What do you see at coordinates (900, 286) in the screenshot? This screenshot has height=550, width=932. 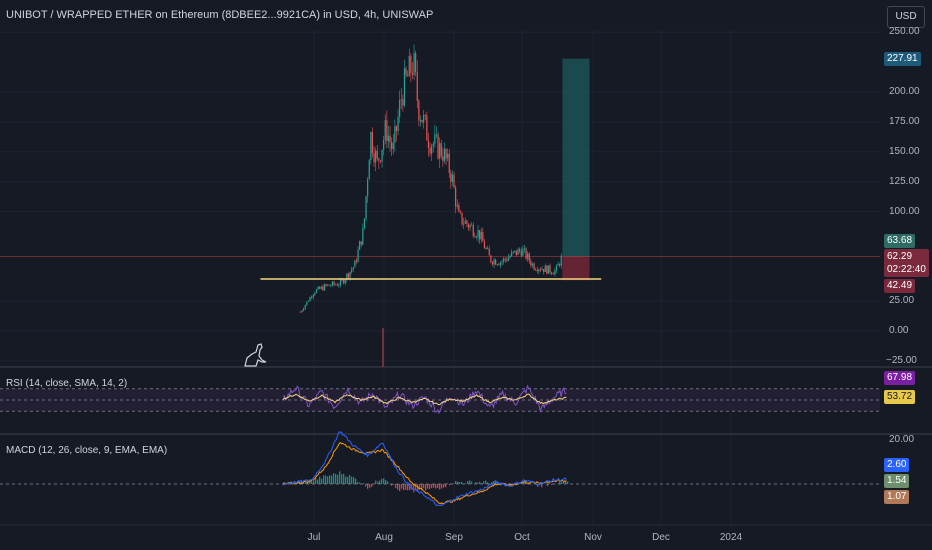 I see `stop-price-badge: 42.49` at bounding box center [900, 286].